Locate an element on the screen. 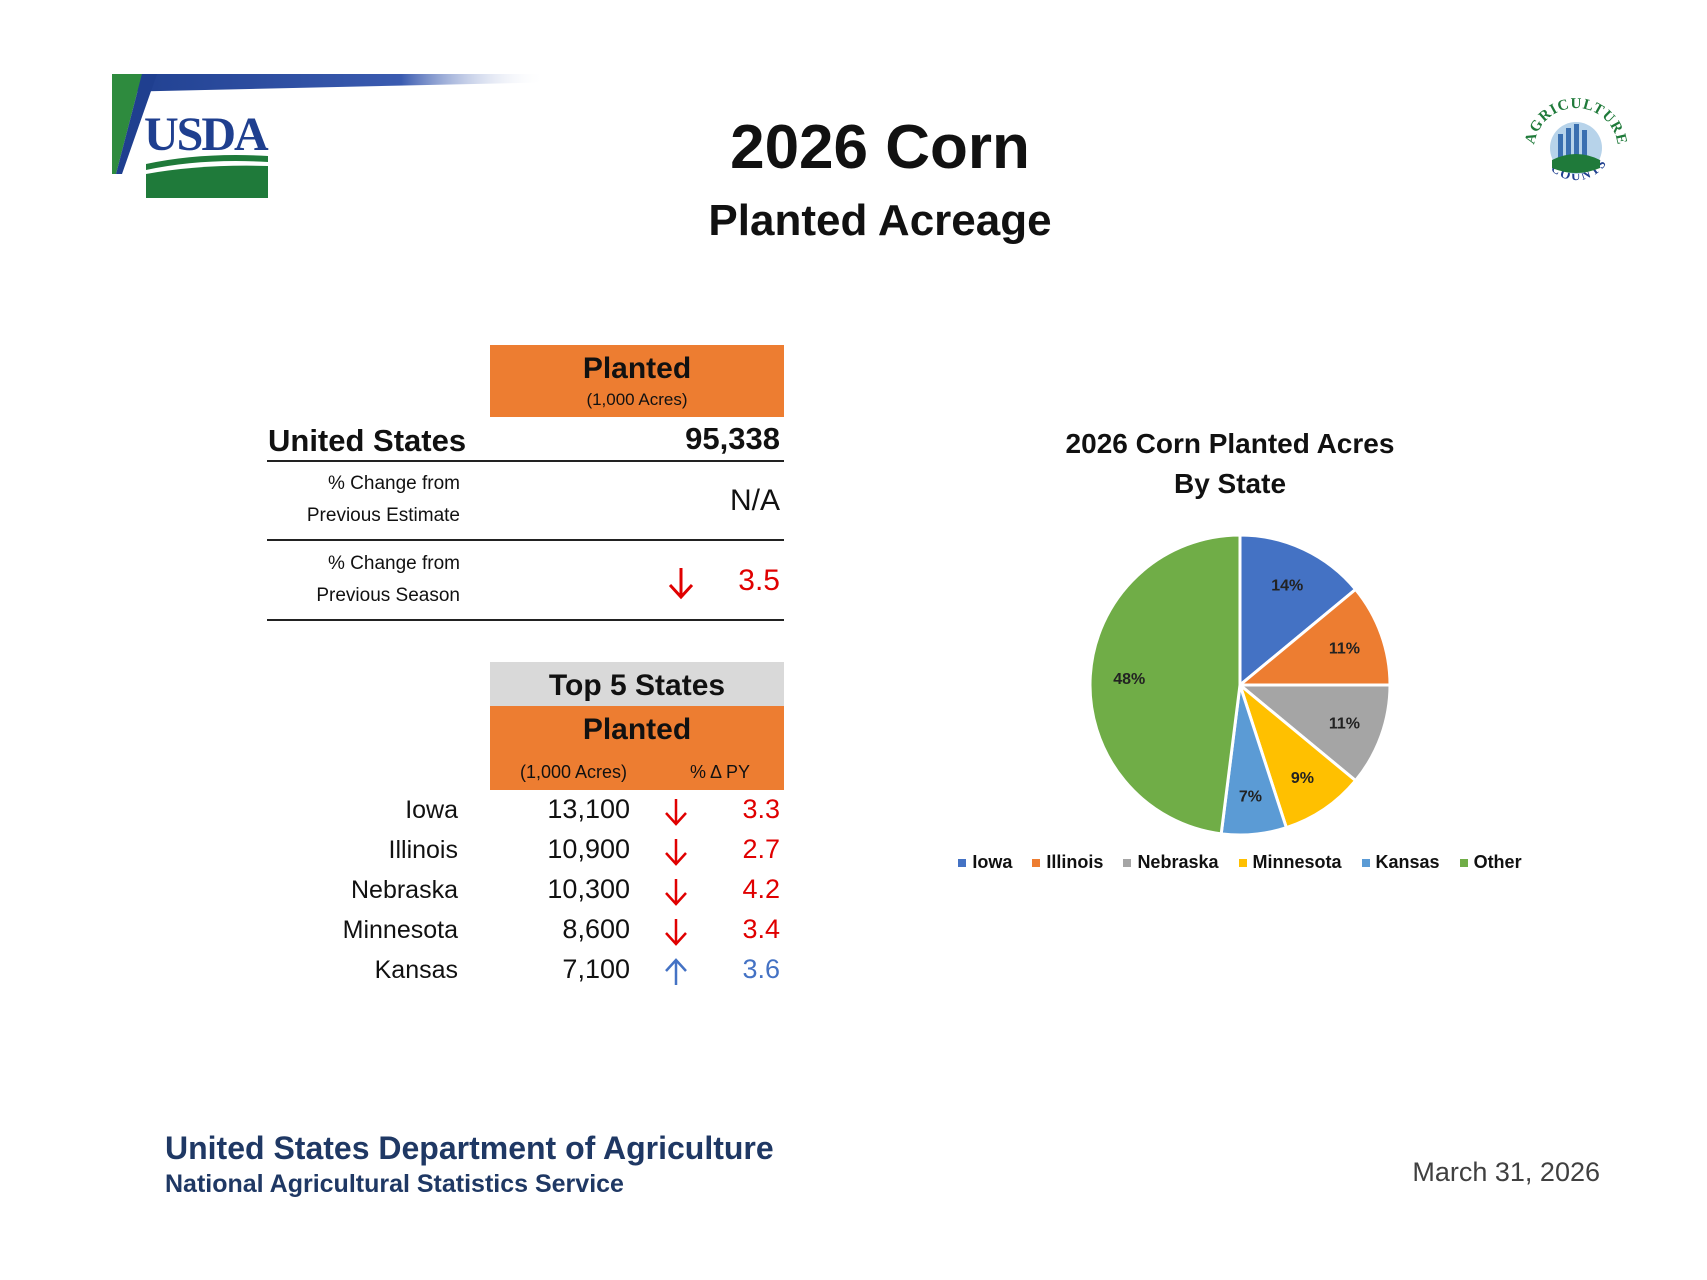 The height and width of the screenshot is (1280, 1707). change-prev-estimate-label-line1: % Change from is located at coordinates (393, 483).